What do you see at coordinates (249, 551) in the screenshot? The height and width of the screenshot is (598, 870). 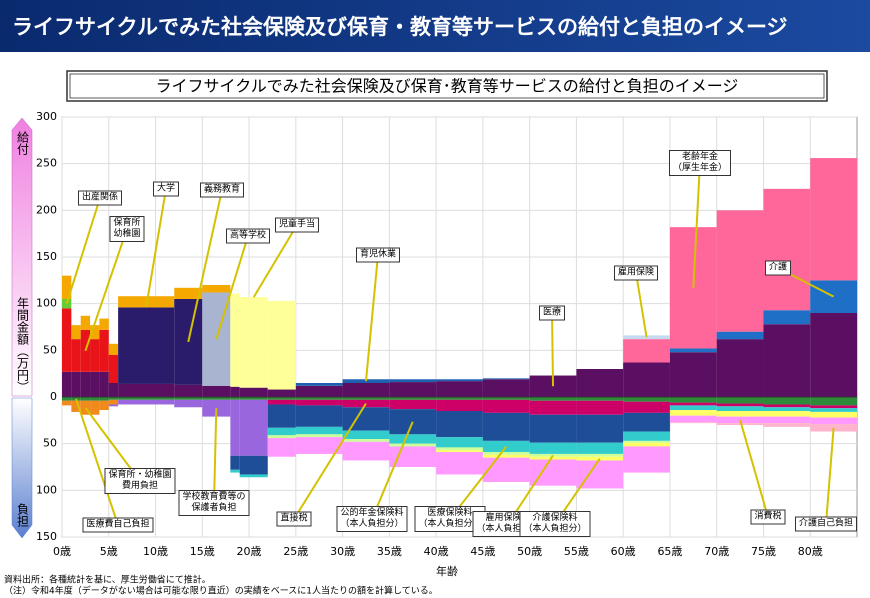 I see `x-tick-label: 20歳` at bounding box center [249, 551].